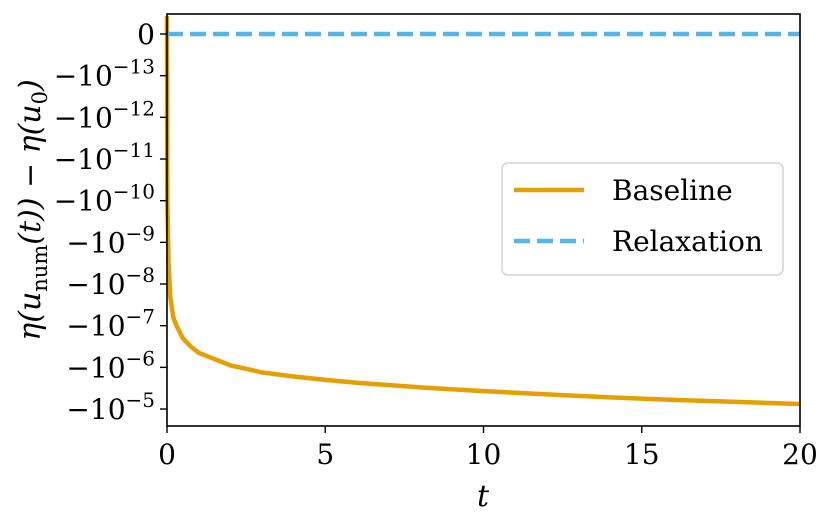  I want to click on y-tick-label: −10−13, so click(104, 74).